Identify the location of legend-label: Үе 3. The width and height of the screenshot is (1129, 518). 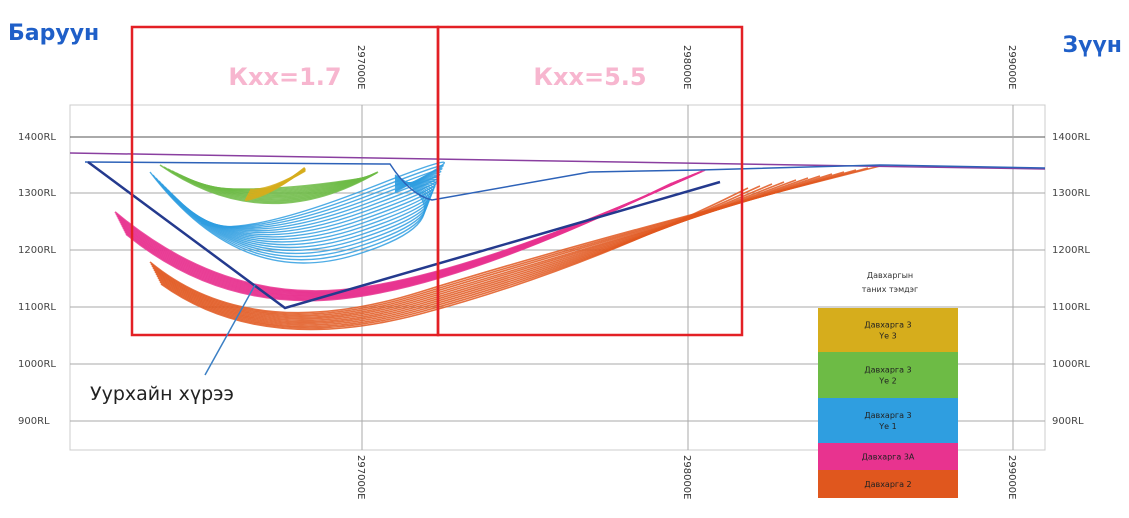
(887, 336).